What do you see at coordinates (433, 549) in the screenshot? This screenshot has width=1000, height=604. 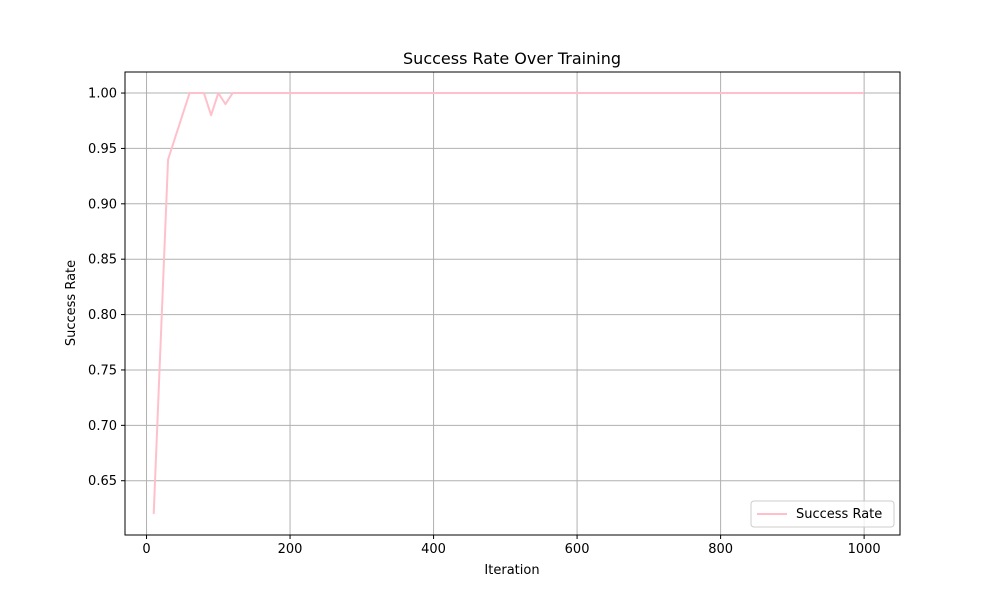 I see `x-tick-label: 400` at bounding box center [433, 549].